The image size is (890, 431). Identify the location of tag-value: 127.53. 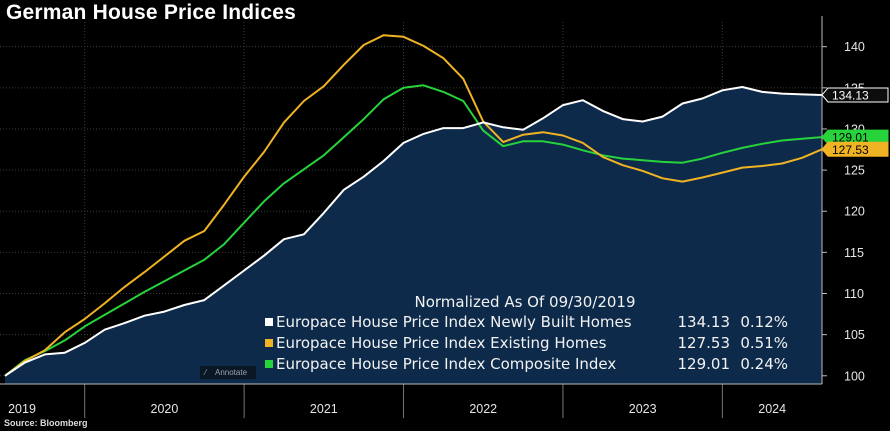
(850, 150).